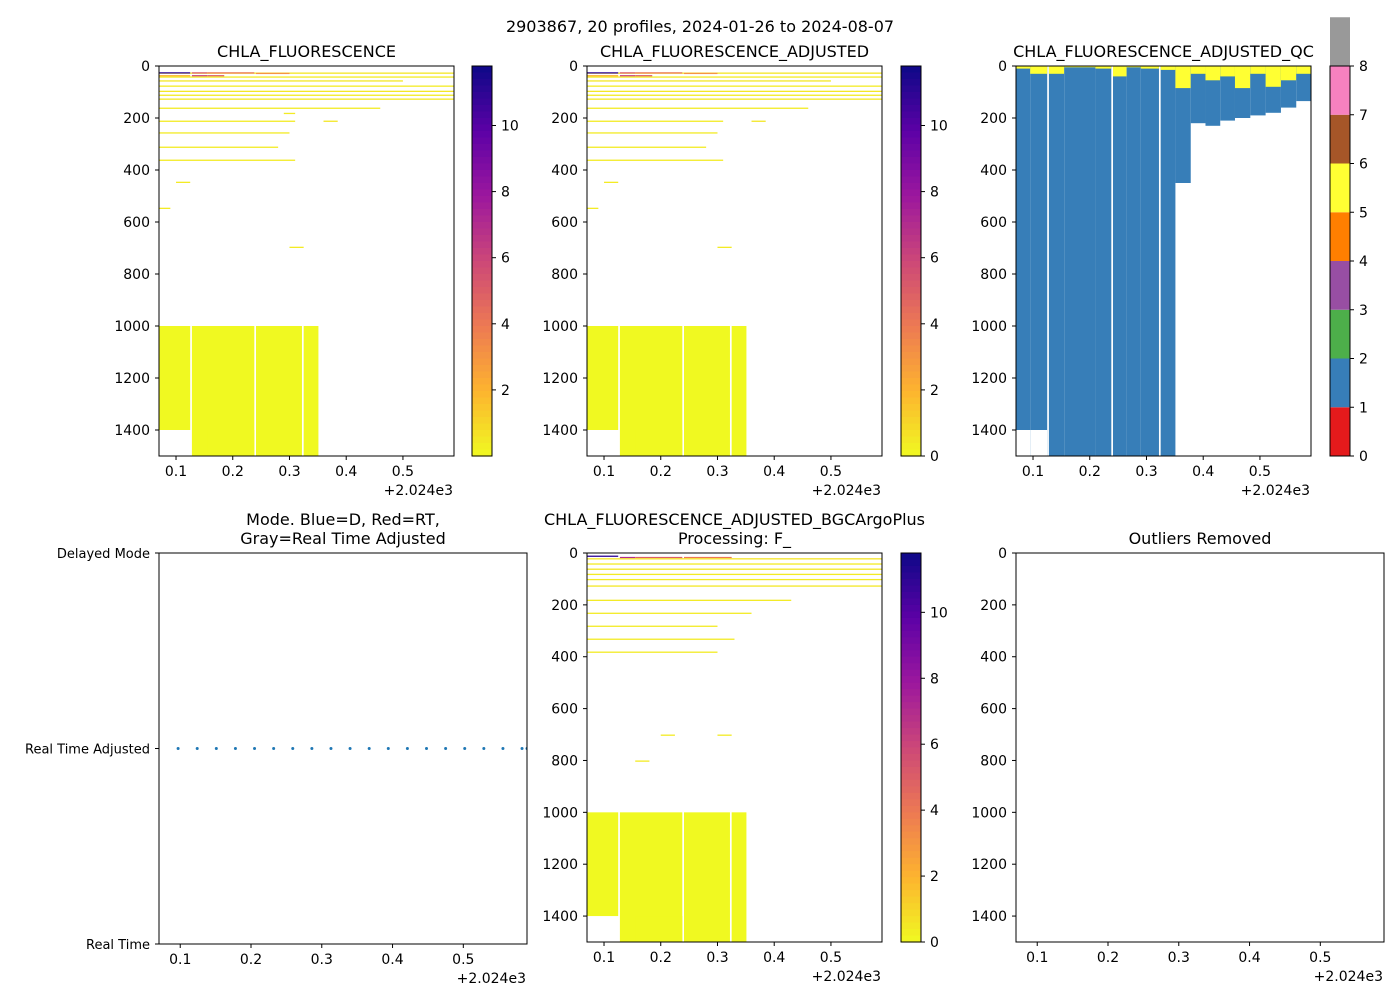 Image resolution: width=1400 pixels, height=1000 pixels. Describe the element at coordinates (993, 761) in the screenshot. I see `y-tick-label: 800` at that location.